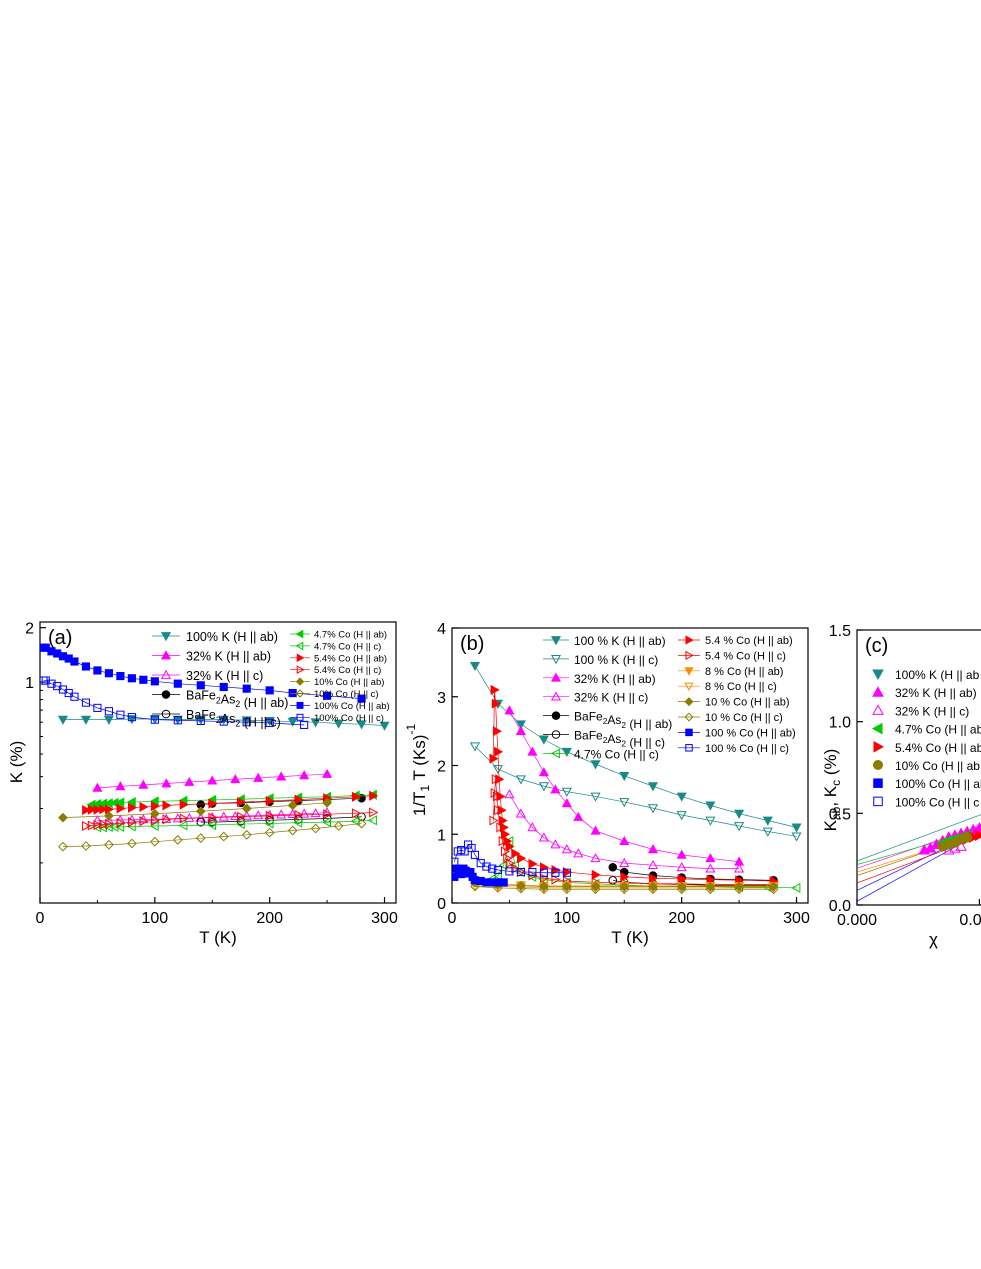  Describe the element at coordinates (616, 754) in the screenshot. I see `legend-label: 4.7% Co (H || c)` at that location.